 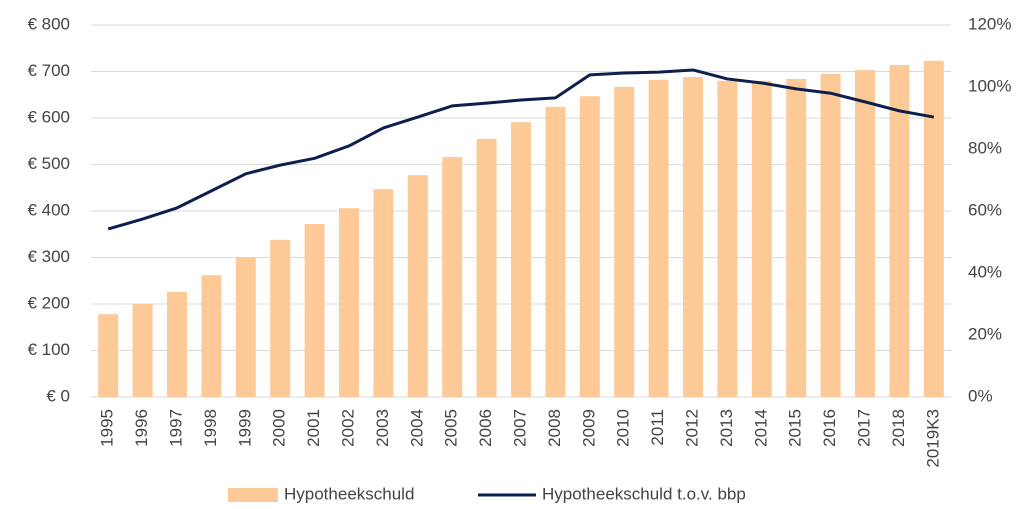 What do you see at coordinates (253, 495) in the screenshot?
I see `legend-swatch` at bounding box center [253, 495].